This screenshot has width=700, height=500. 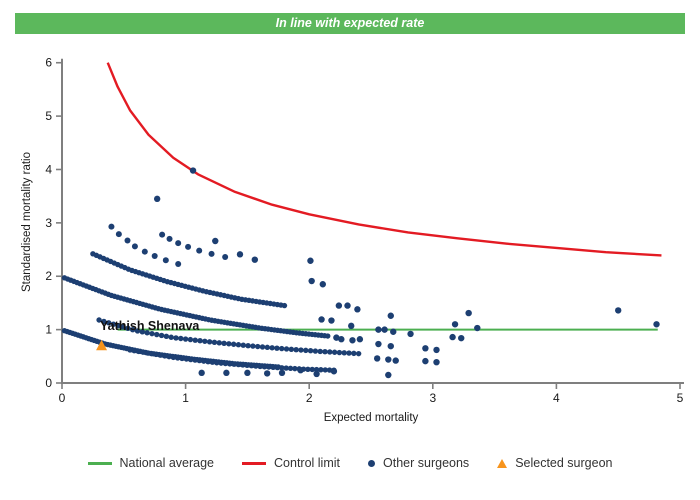 I want to click on legend-item-selected-surgeon: Selected surgeon, so click(x=554, y=463).